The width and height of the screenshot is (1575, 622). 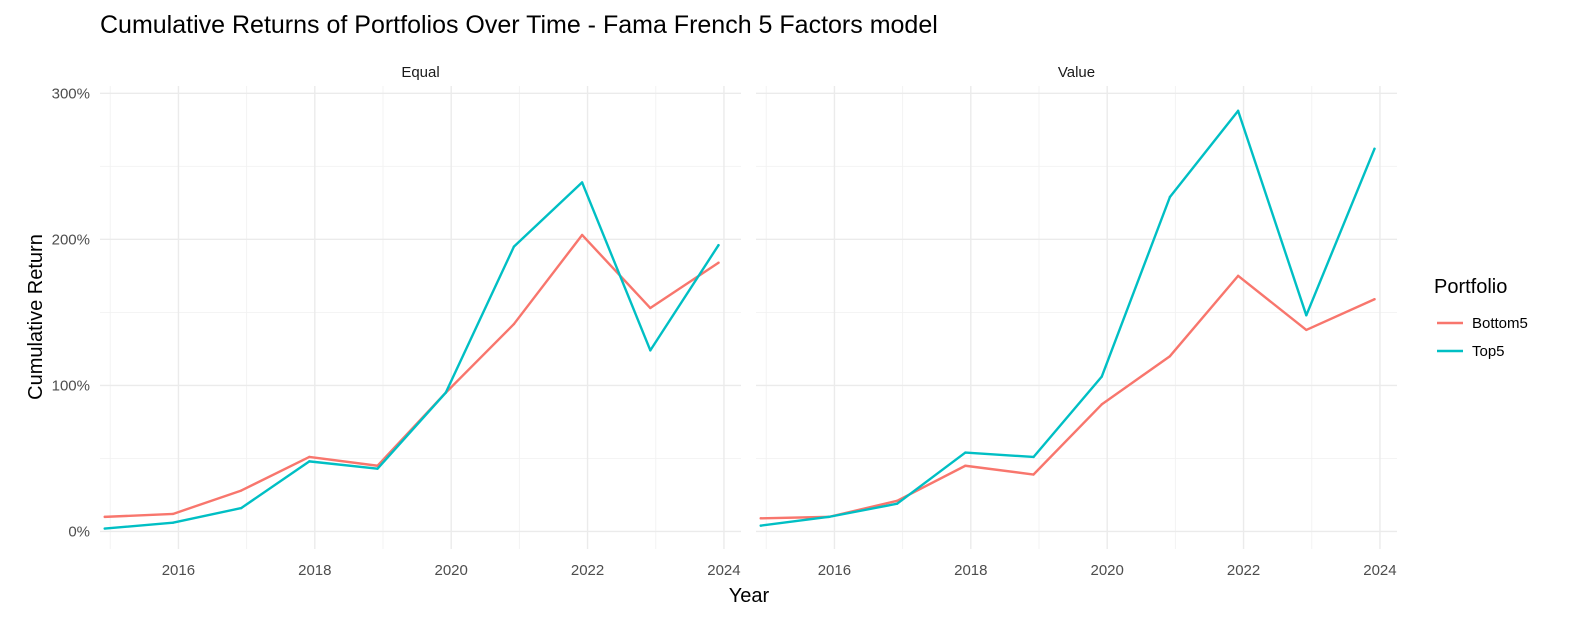 What do you see at coordinates (1500, 323) in the screenshot?
I see `legend-label: Bottom5` at bounding box center [1500, 323].